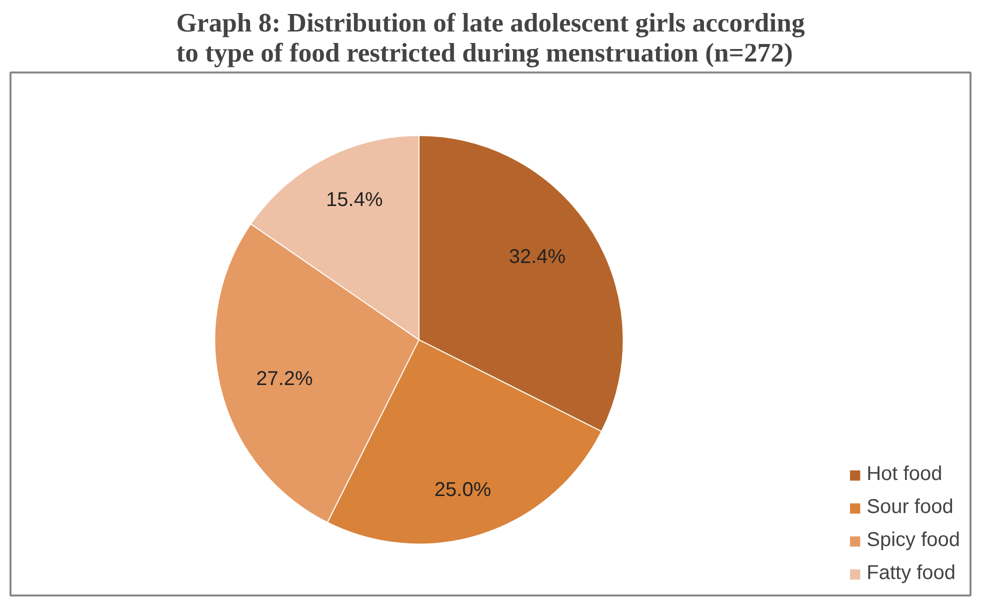 The image size is (986, 611). What do you see at coordinates (904, 474) in the screenshot?
I see `legend-label: Hot food` at bounding box center [904, 474].